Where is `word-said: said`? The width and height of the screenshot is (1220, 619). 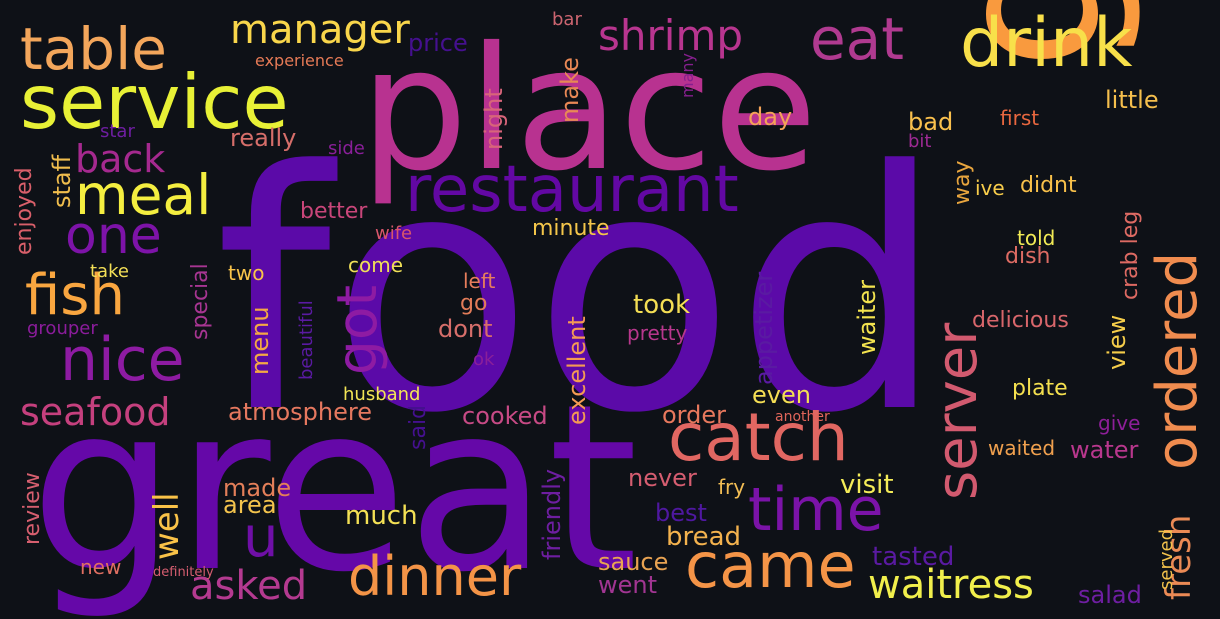
word-said: said is located at coordinates (418, 427).